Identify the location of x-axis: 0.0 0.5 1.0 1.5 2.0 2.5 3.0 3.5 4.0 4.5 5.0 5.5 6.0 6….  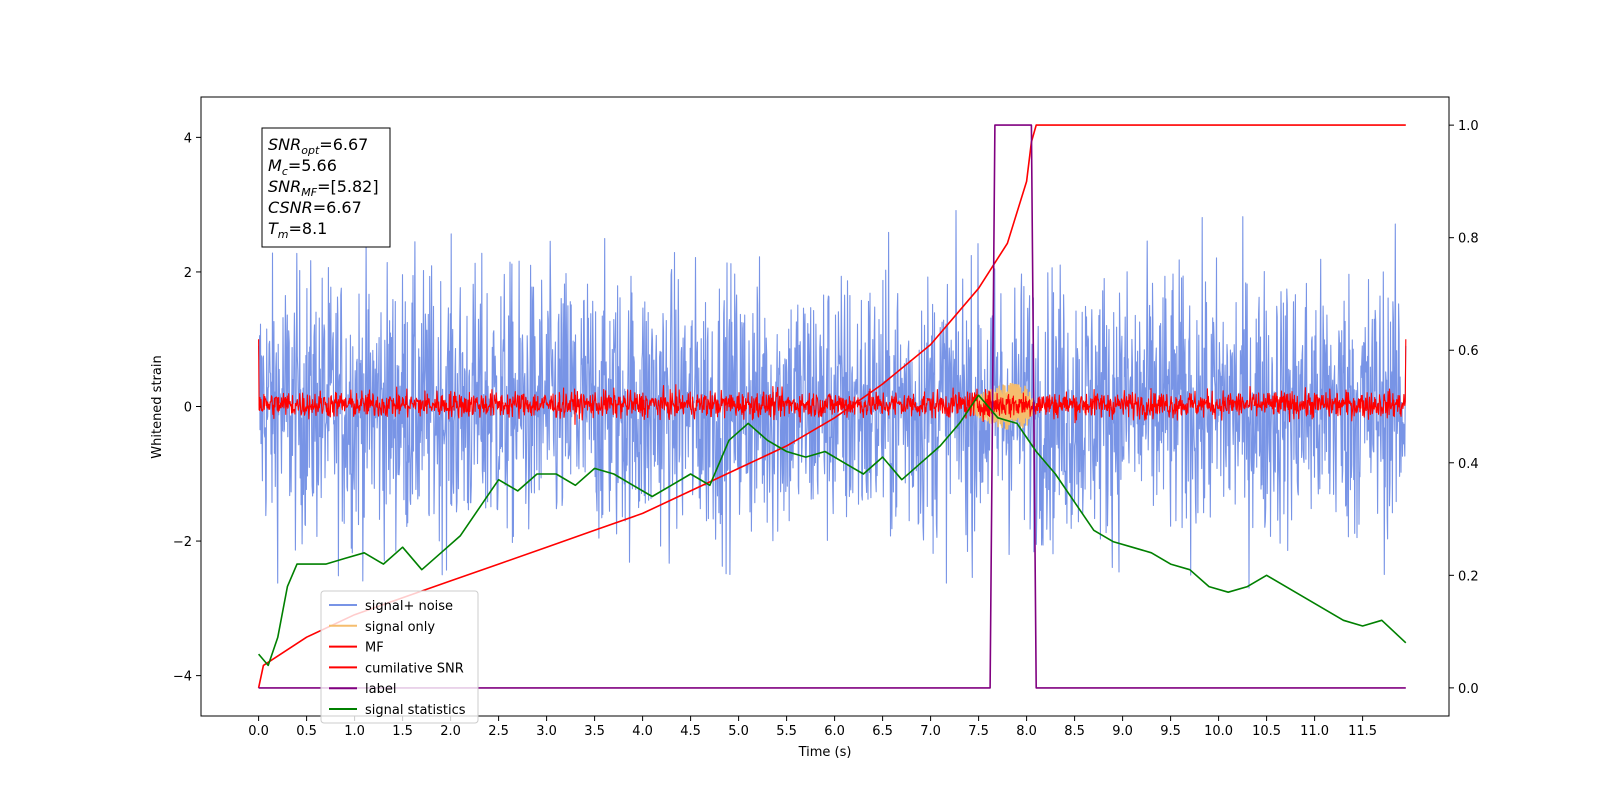
(812, 727).